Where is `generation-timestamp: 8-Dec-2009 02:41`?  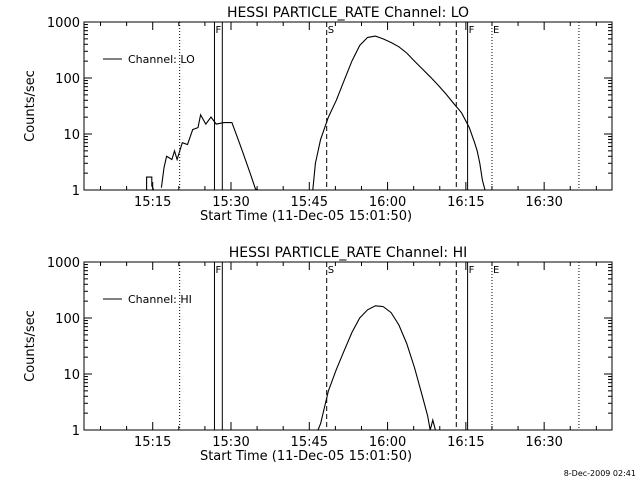 generation-timestamp: 8-Dec-2009 02:41 is located at coordinates (600, 473).